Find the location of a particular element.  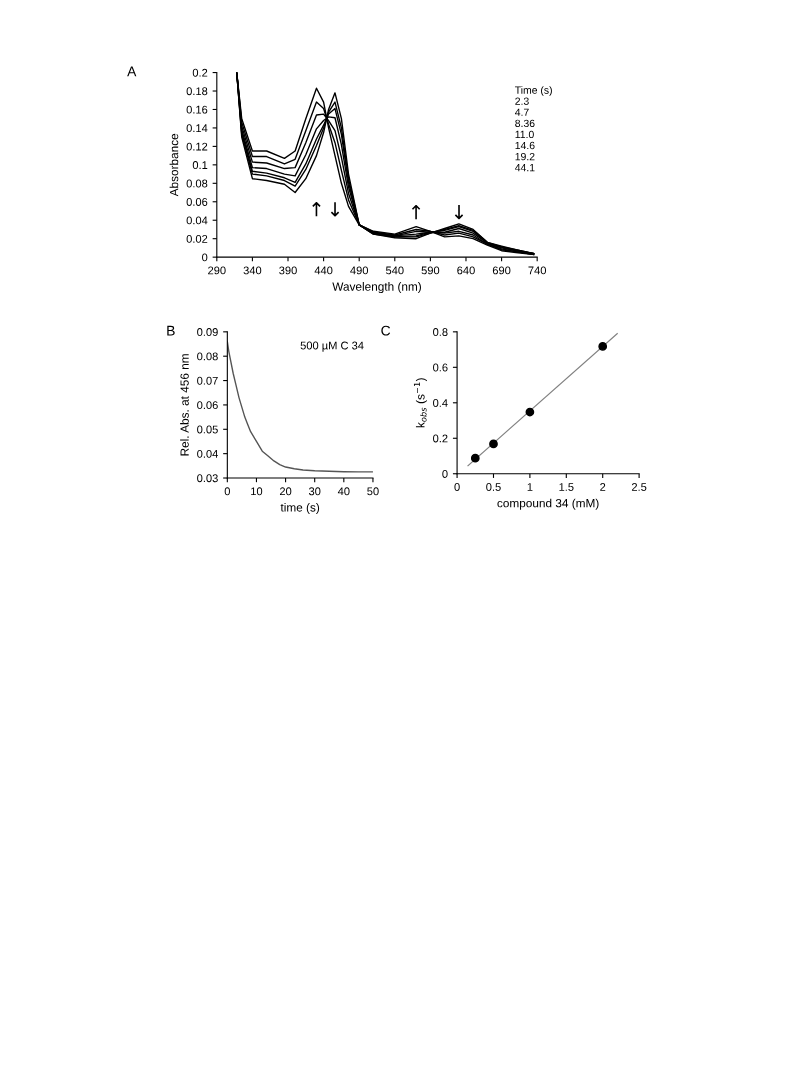

x-tick-label: 440 is located at coordinates (323, 270).